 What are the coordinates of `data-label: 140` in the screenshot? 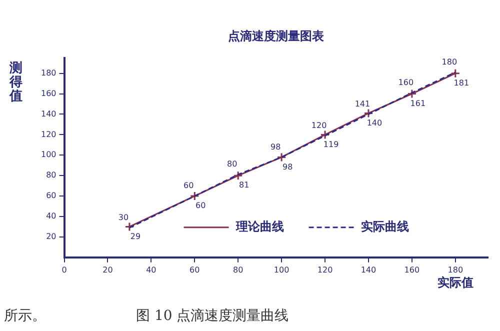 It's located at (374, 123).